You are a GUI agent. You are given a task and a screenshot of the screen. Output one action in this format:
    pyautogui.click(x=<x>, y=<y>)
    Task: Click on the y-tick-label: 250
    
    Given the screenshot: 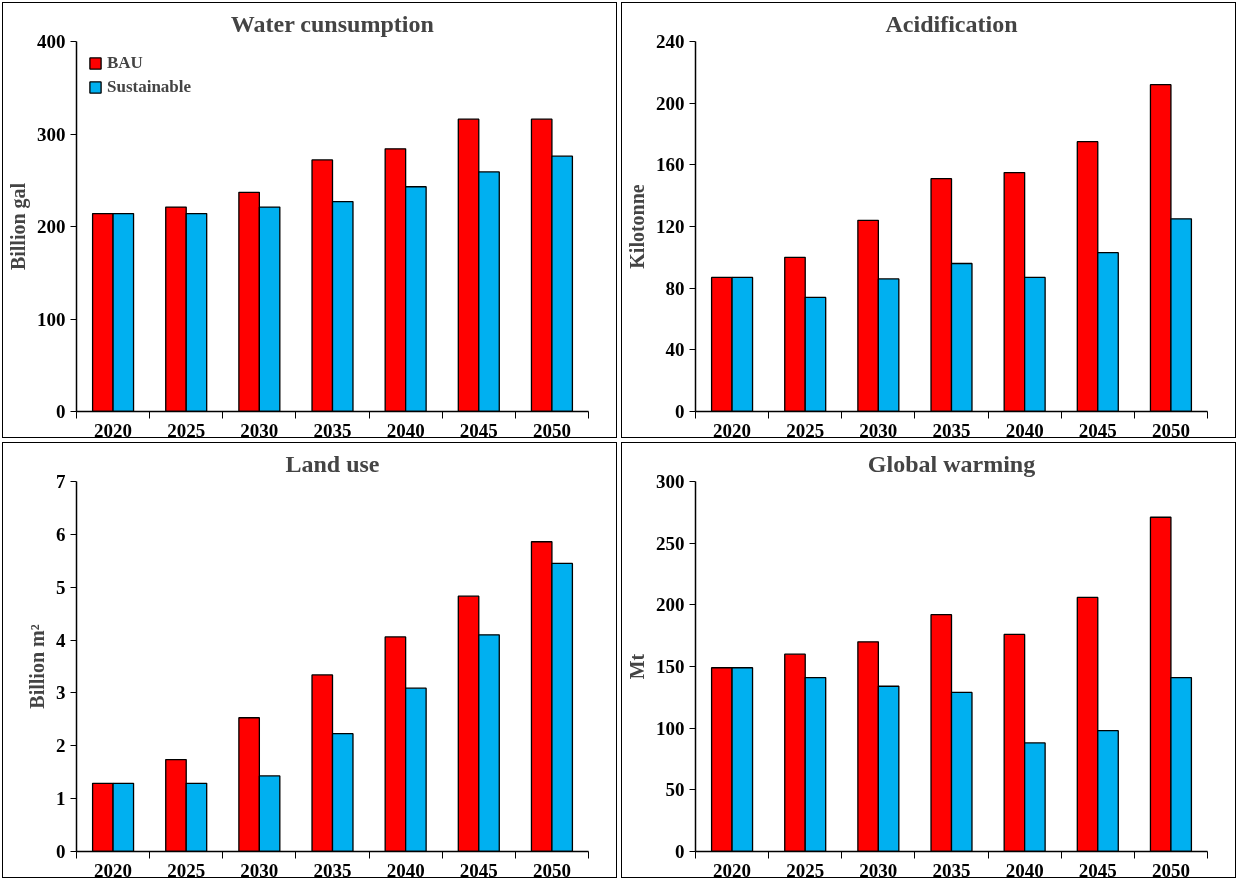 What is the action you would take?
    pyautogui.click(x=670, y=543)
    